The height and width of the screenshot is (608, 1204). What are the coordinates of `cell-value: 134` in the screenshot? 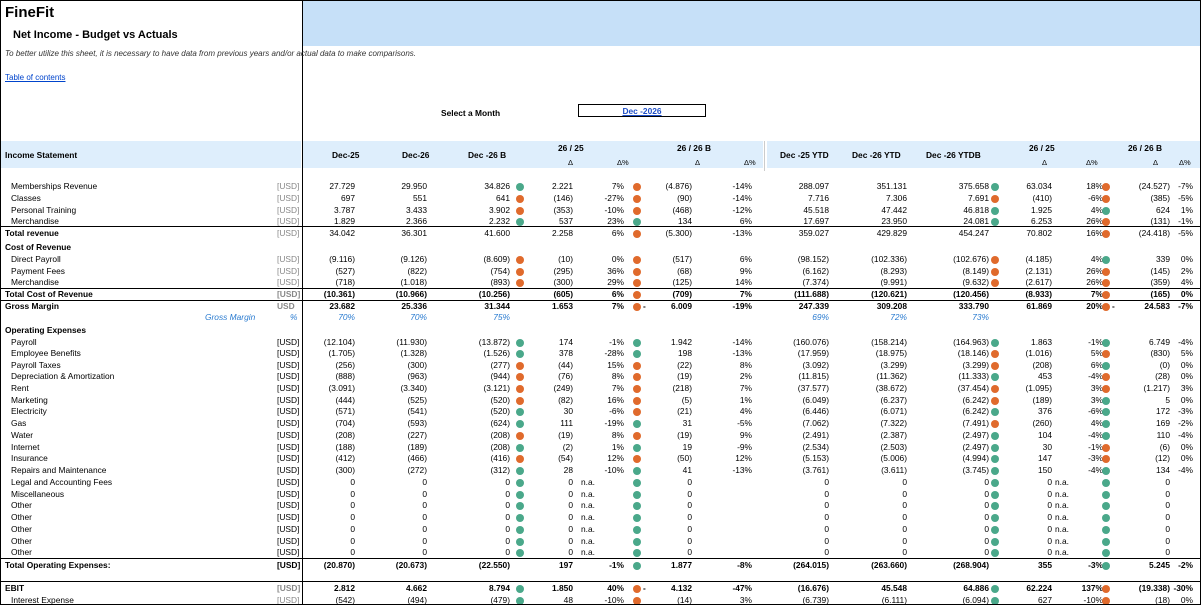 It's located at (685, 221).